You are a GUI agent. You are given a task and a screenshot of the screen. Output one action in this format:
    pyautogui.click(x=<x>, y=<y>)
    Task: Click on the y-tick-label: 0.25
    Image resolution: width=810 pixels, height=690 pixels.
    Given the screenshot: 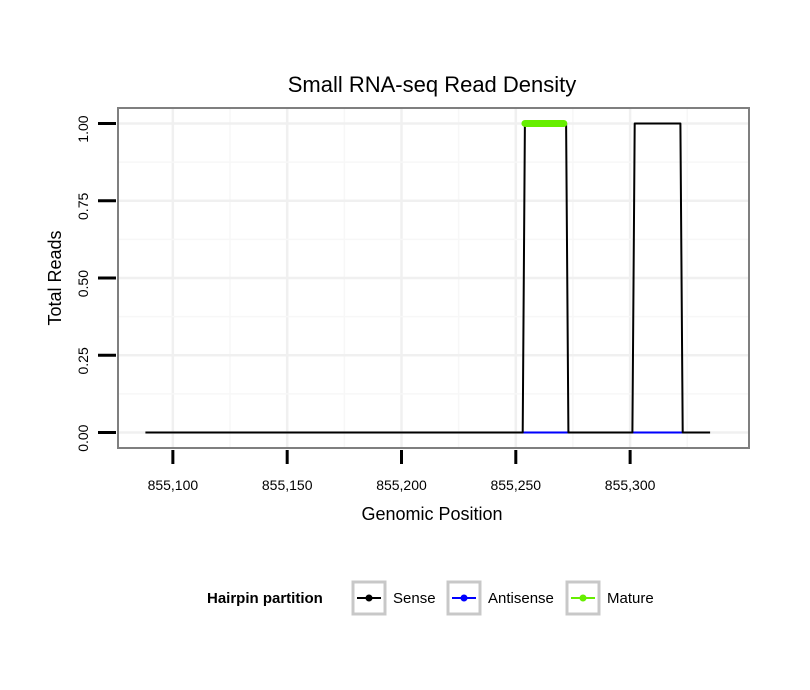 What is the action you would take?
    pyautogui.click(x=83, y=360)
    